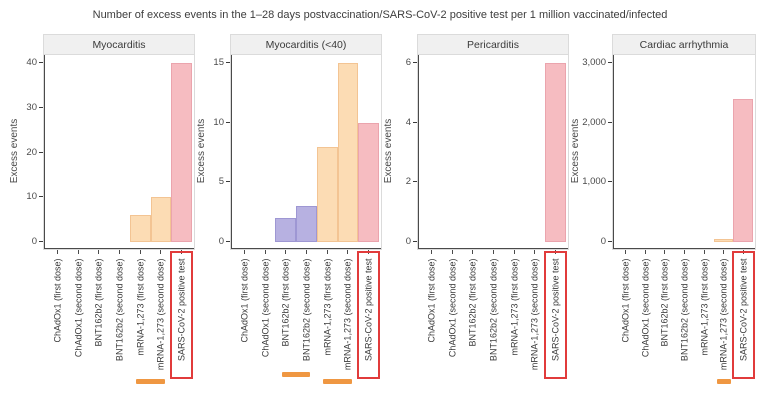  Describe the element at coordinates (219, 211) in the screenshot. I see `y-axis-ticks: 0 5 10 15` at that location.